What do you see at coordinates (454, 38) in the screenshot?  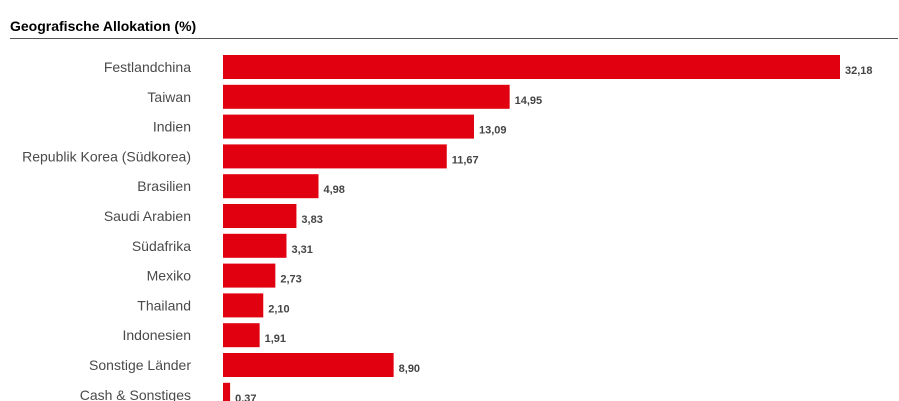 I see `title-divider` at bounding box center [454, 38].